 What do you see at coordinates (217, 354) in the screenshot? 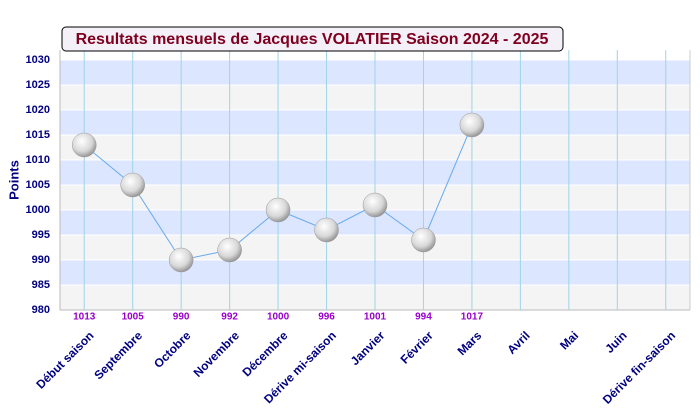
I see `x-tick-label: Novembre` at bounding box center [217, 354].